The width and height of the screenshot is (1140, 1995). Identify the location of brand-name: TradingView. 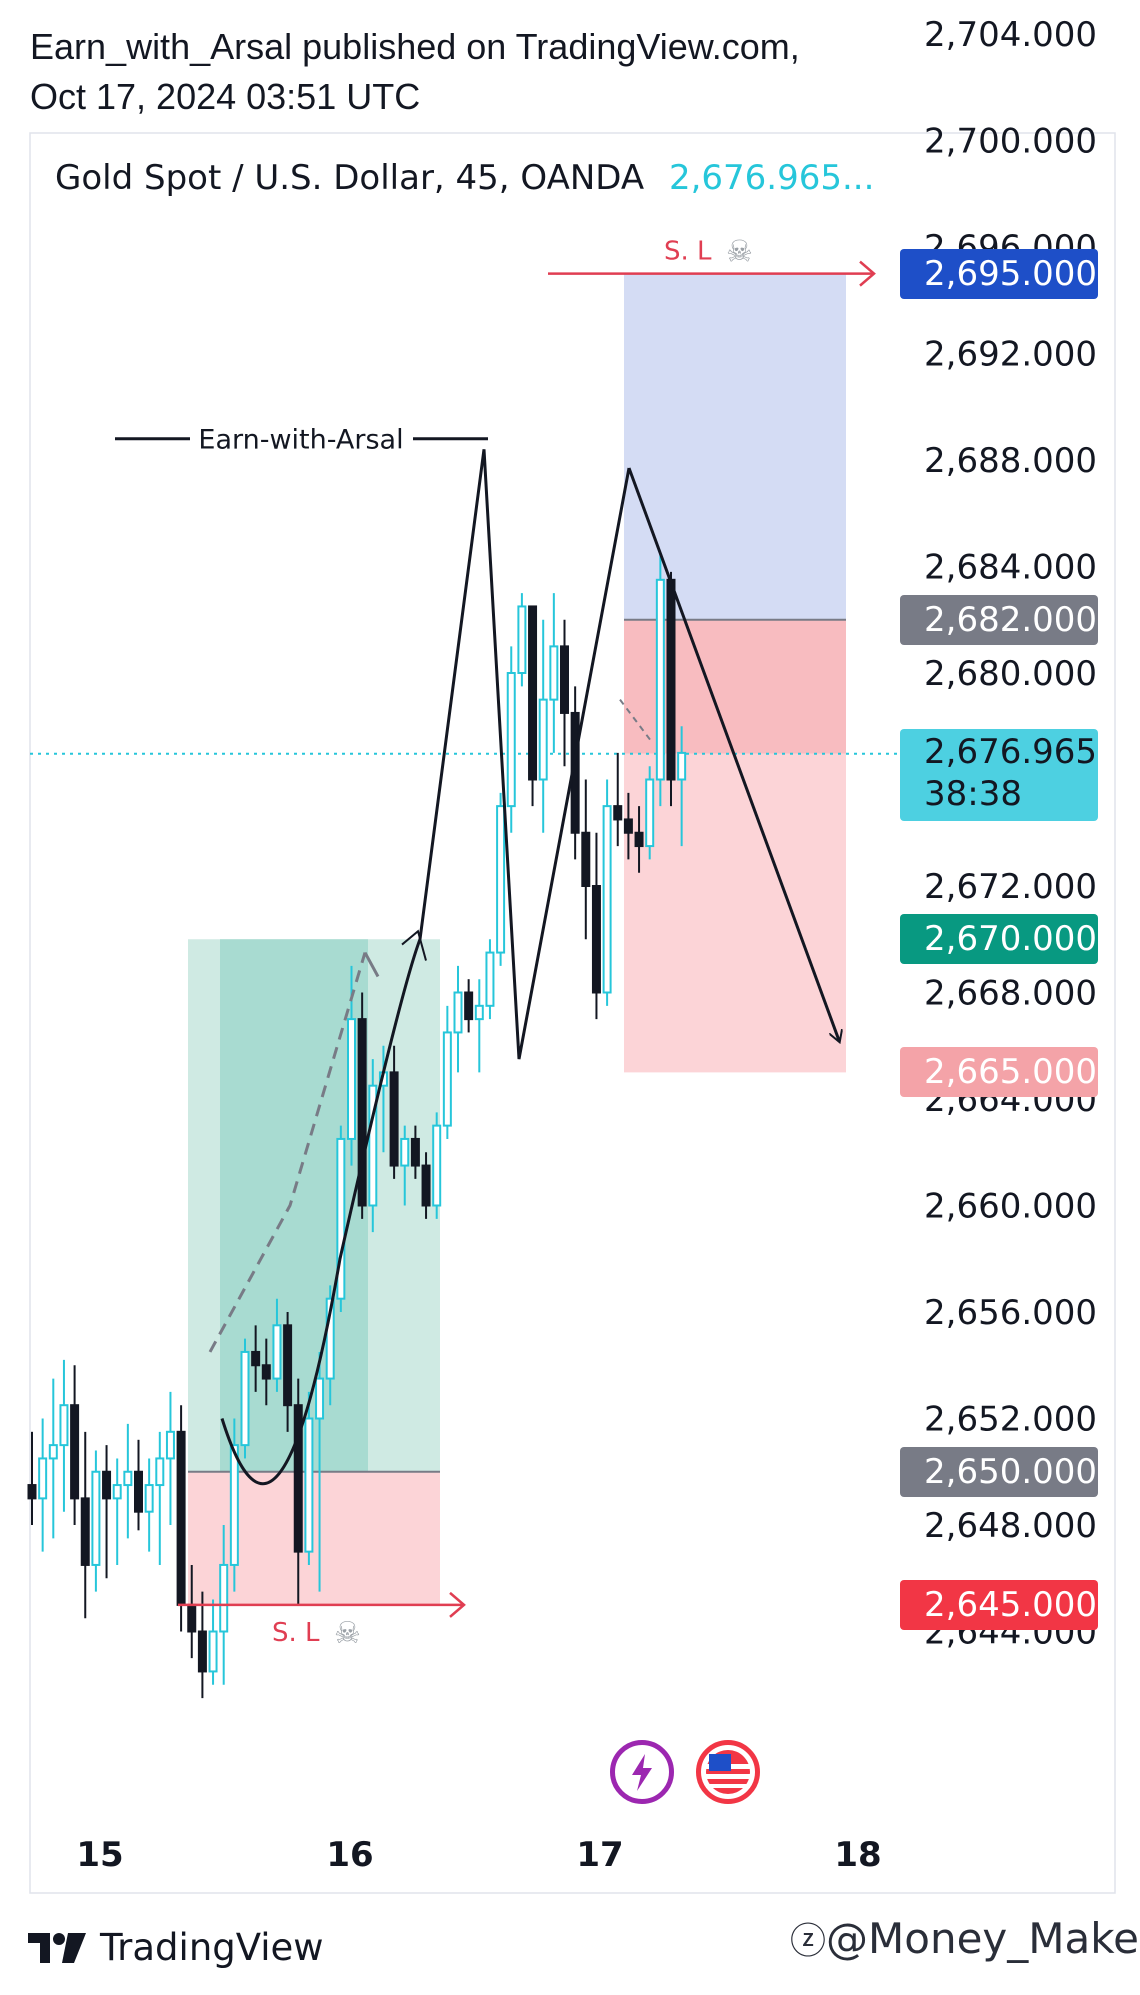
(212, 1947).